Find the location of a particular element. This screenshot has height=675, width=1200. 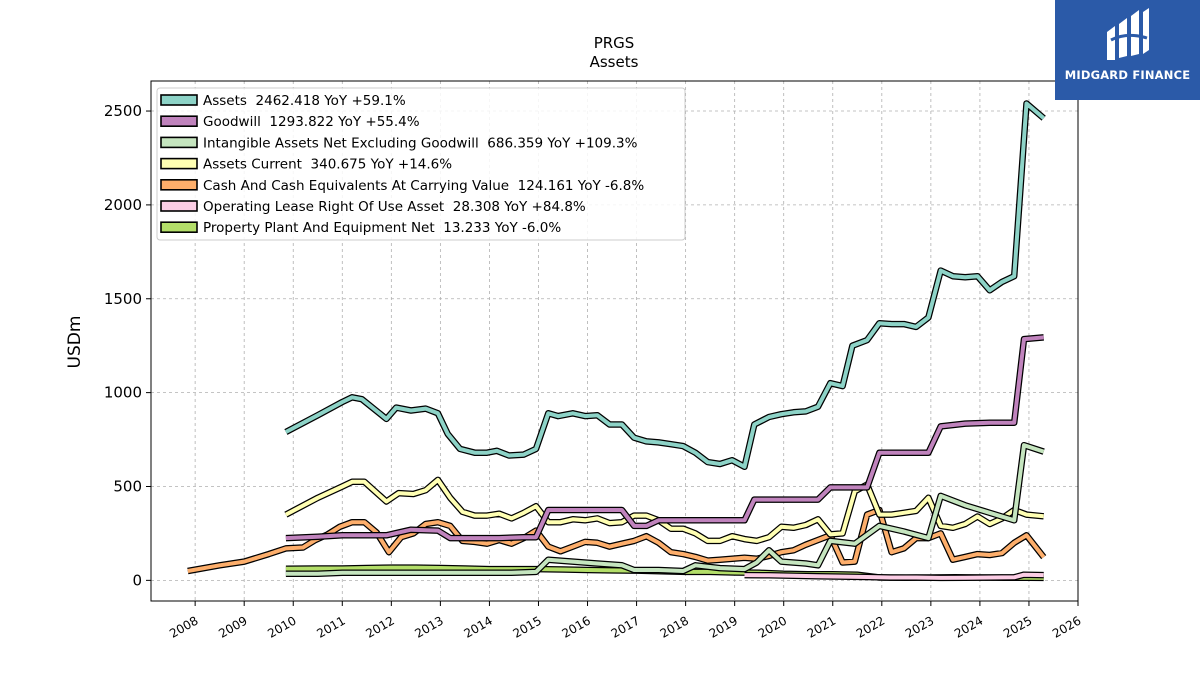

x-tick-label: 2009 is located at coordinates (232, 626).